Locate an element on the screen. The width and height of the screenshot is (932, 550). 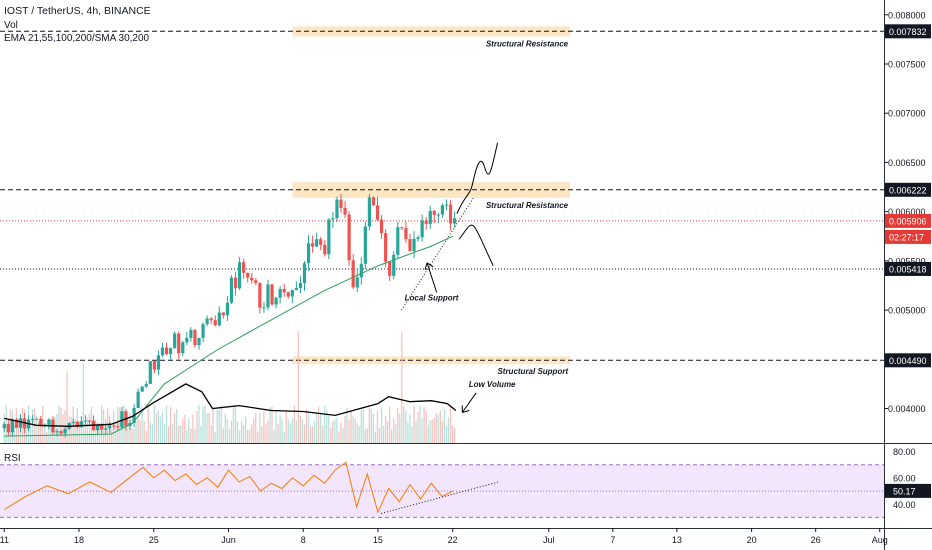
time-tick-label: 22 is located at coordinates (453, 540).